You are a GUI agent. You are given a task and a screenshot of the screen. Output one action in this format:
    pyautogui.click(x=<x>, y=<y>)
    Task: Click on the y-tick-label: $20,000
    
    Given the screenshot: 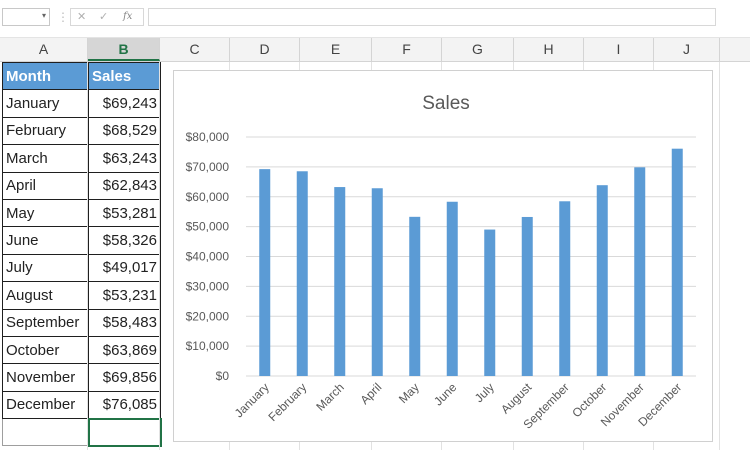 What is the action you would take?
    pyautogui.click(x=208, y=316)
    